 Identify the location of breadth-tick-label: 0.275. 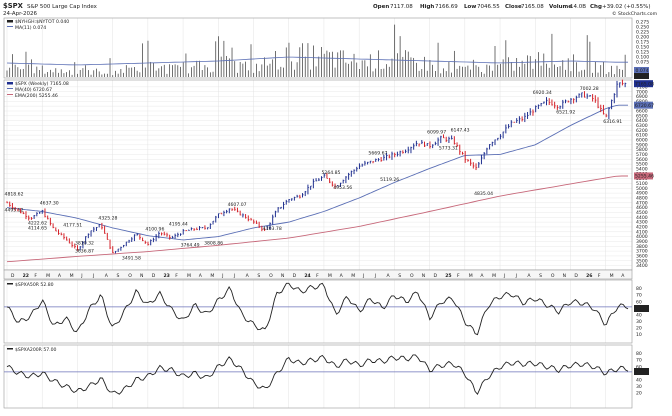
(642, 23).